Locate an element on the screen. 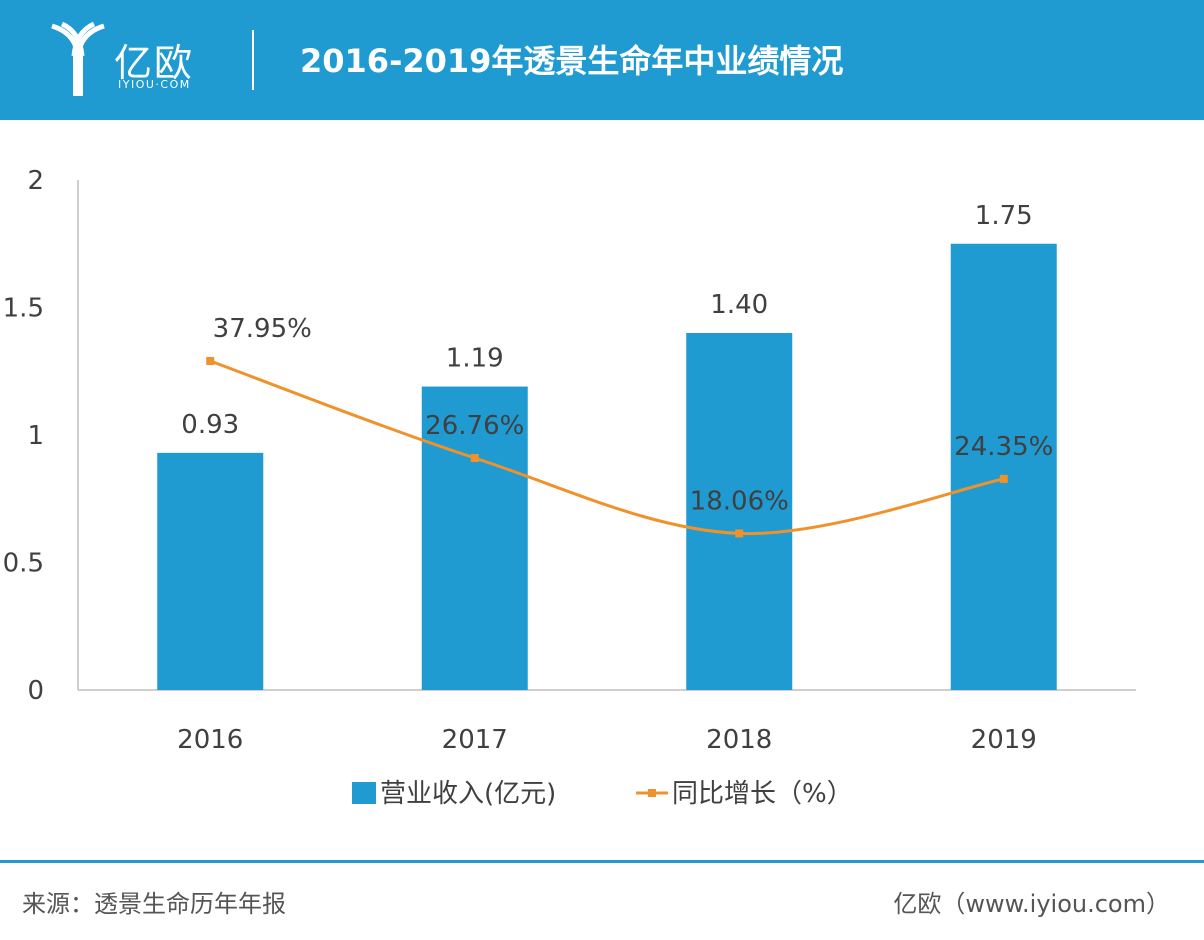 The image size is (1204, 940). bar-revenue-2019 is located at coordinates (1003, 466).